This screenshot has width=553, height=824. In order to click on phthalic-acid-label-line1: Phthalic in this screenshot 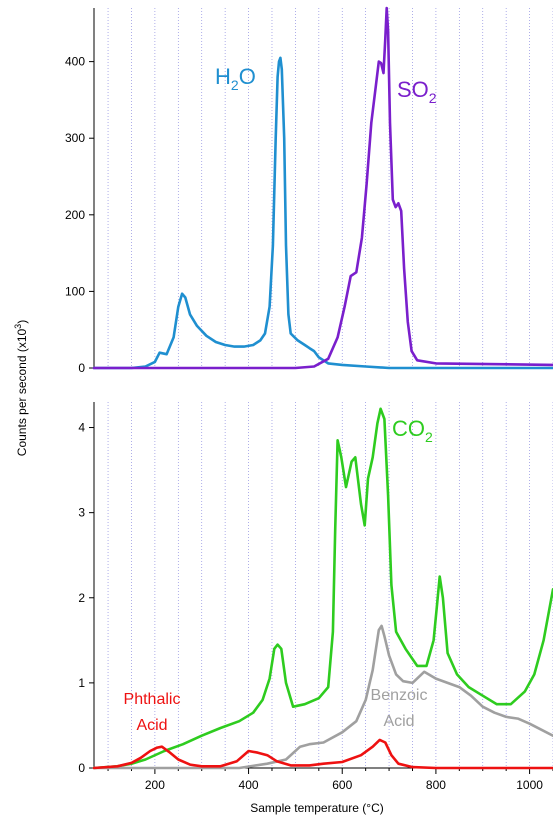, I will do `click(152, 699)`.